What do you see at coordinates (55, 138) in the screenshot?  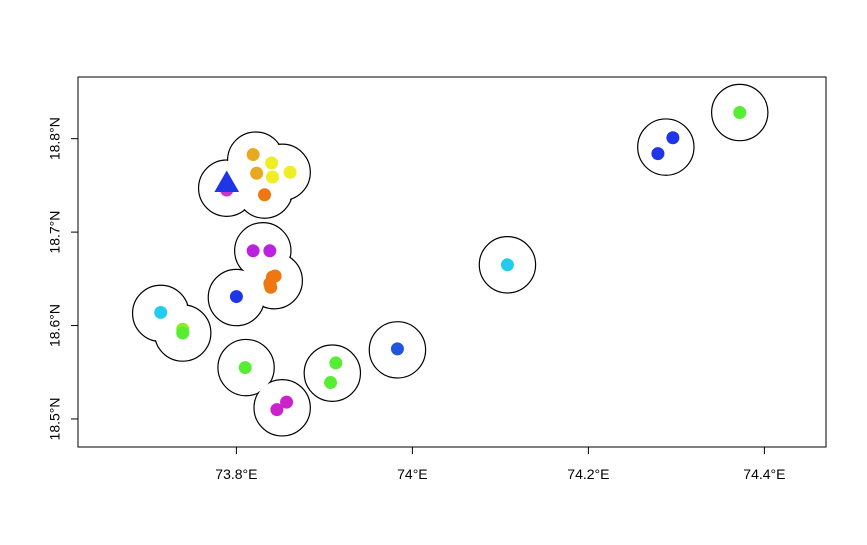 I see `y-tick-label: 18.8°N` at bounding box center [55, 138].